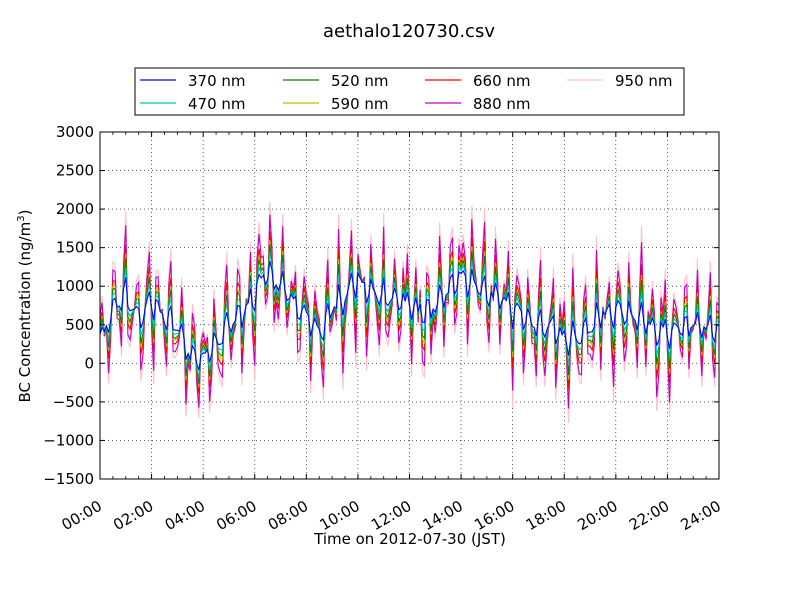 The width and height of the screenshot is (800, 604). Describe the element at coordinates (360, 81) in the screenshot. I see `legend-label: 520 nm` at that location.